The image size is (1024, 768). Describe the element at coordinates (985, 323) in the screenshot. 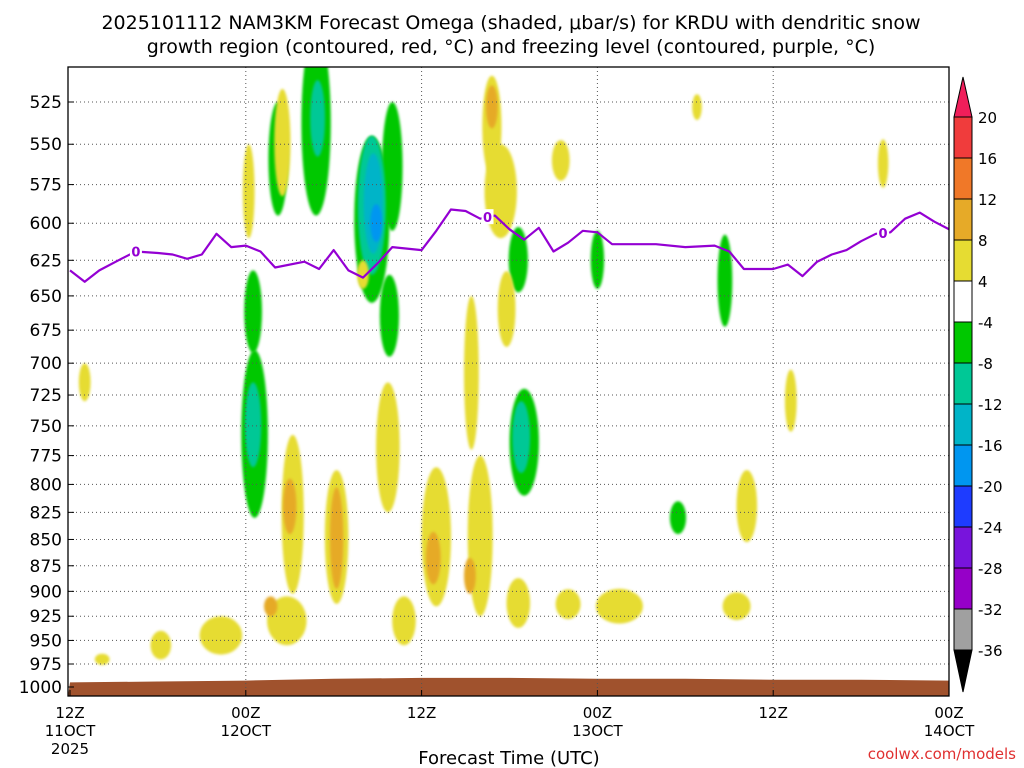

I see `colorbar-label-5: -4` at that location.